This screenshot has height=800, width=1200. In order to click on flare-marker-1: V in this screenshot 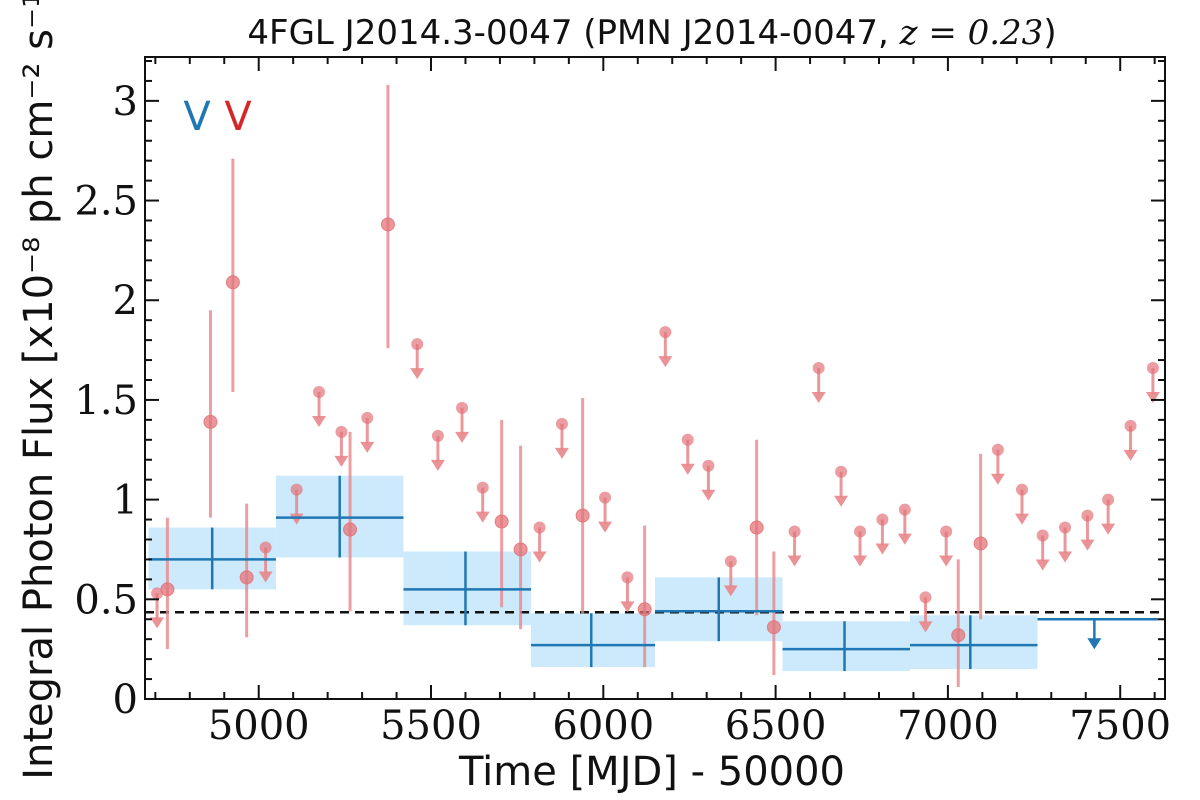, I will do `click(197, 117)`.